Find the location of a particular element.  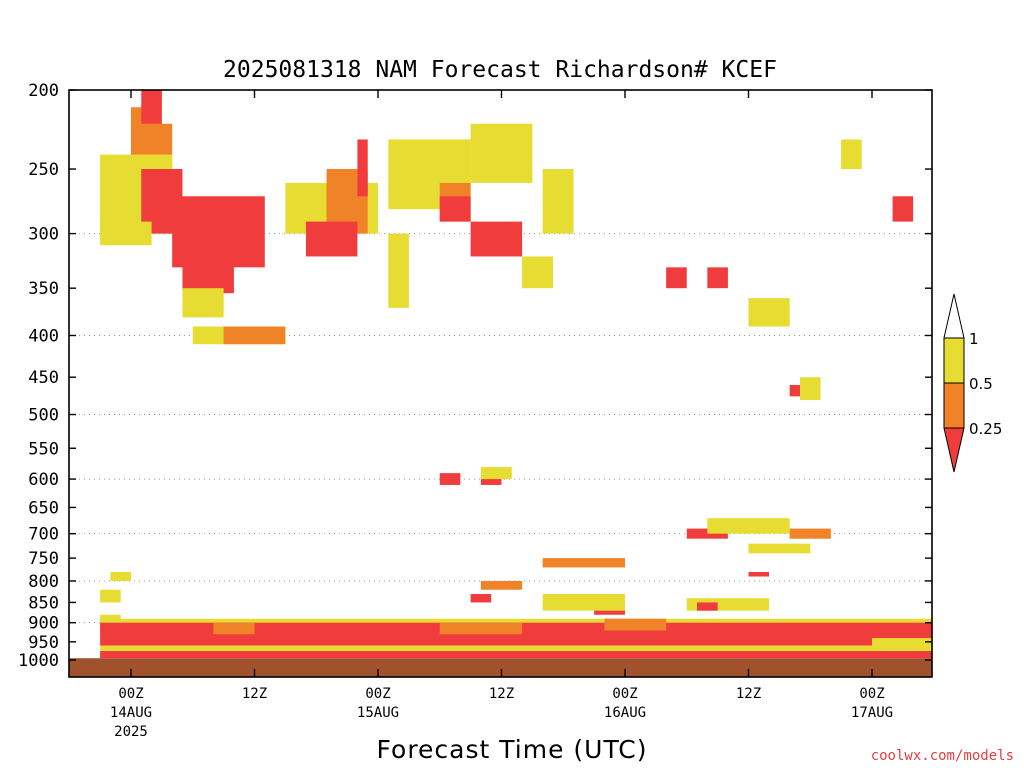

x-tick-label-48-1: 16AUG is located at coordinates (625, 713).